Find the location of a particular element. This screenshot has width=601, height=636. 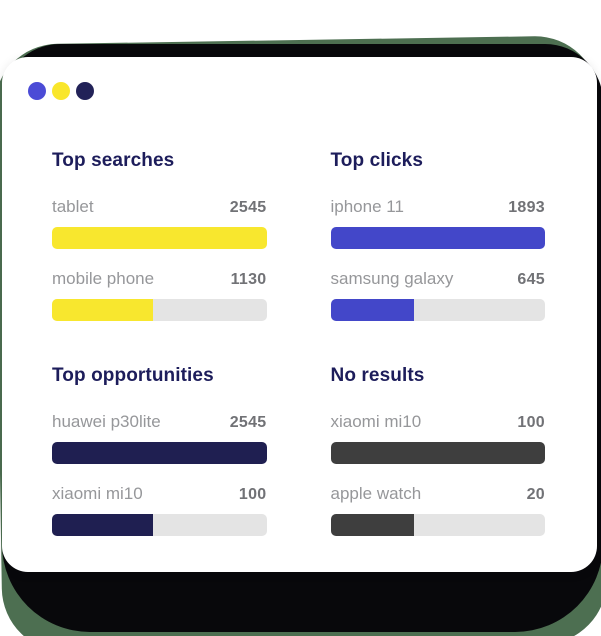

bar-label: mobile phone is located at coordinates (103, 278).